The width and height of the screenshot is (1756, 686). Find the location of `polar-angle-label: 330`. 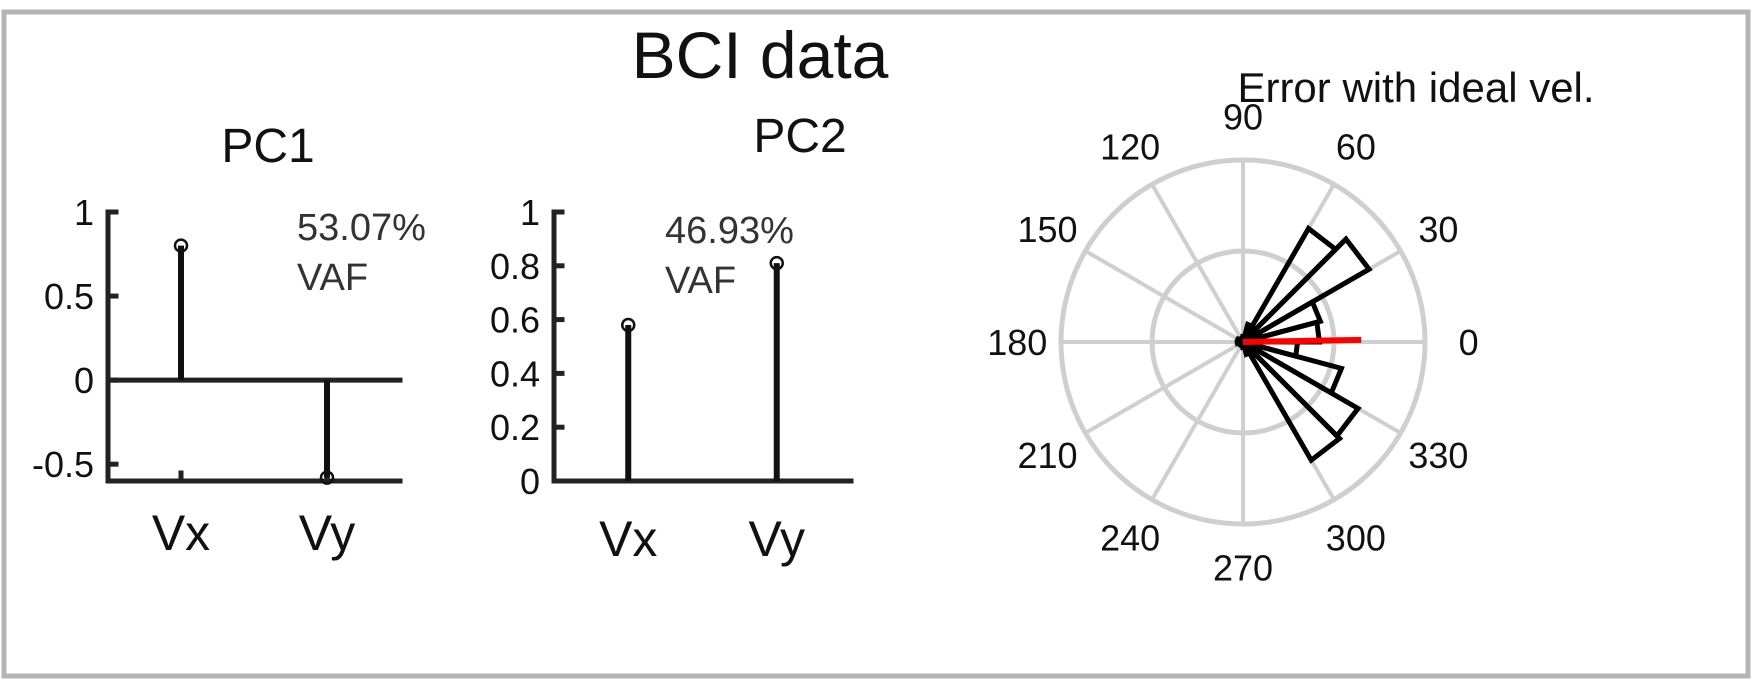

polar-angle-label: 330 is located at coordinates (1438, 455).